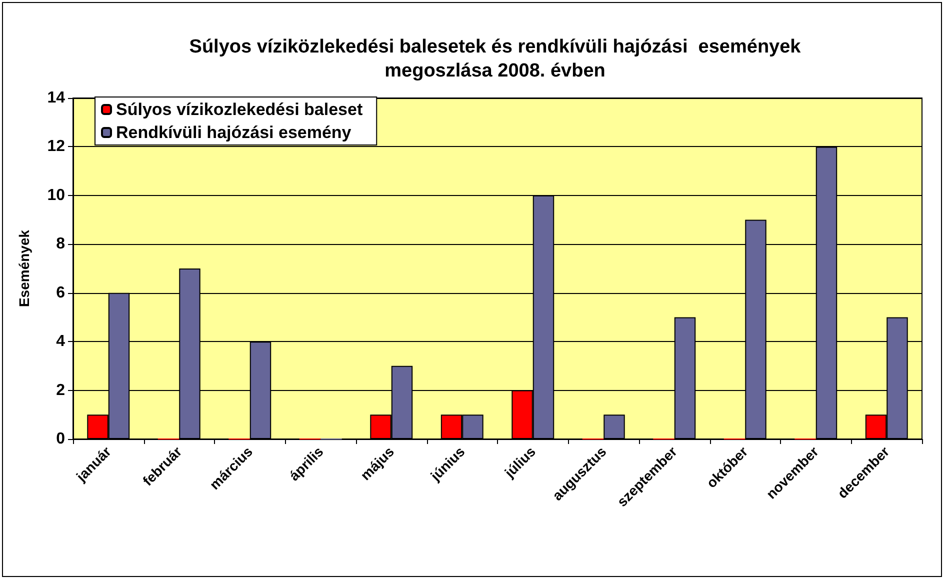  I want to click on legend-label: Súlyos vízikozlekedési baleset, so click(239, 109).